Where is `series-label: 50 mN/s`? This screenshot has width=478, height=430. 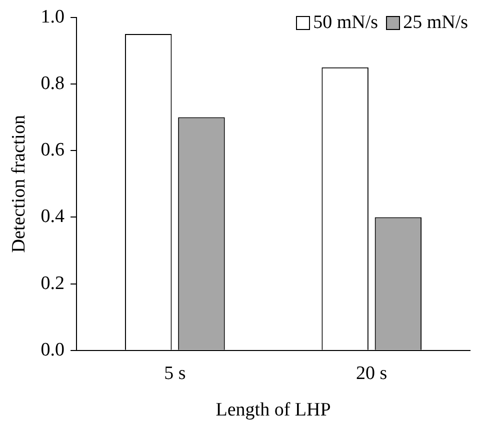 series-label: 50 mN/s is located at coordinates (345, 23).